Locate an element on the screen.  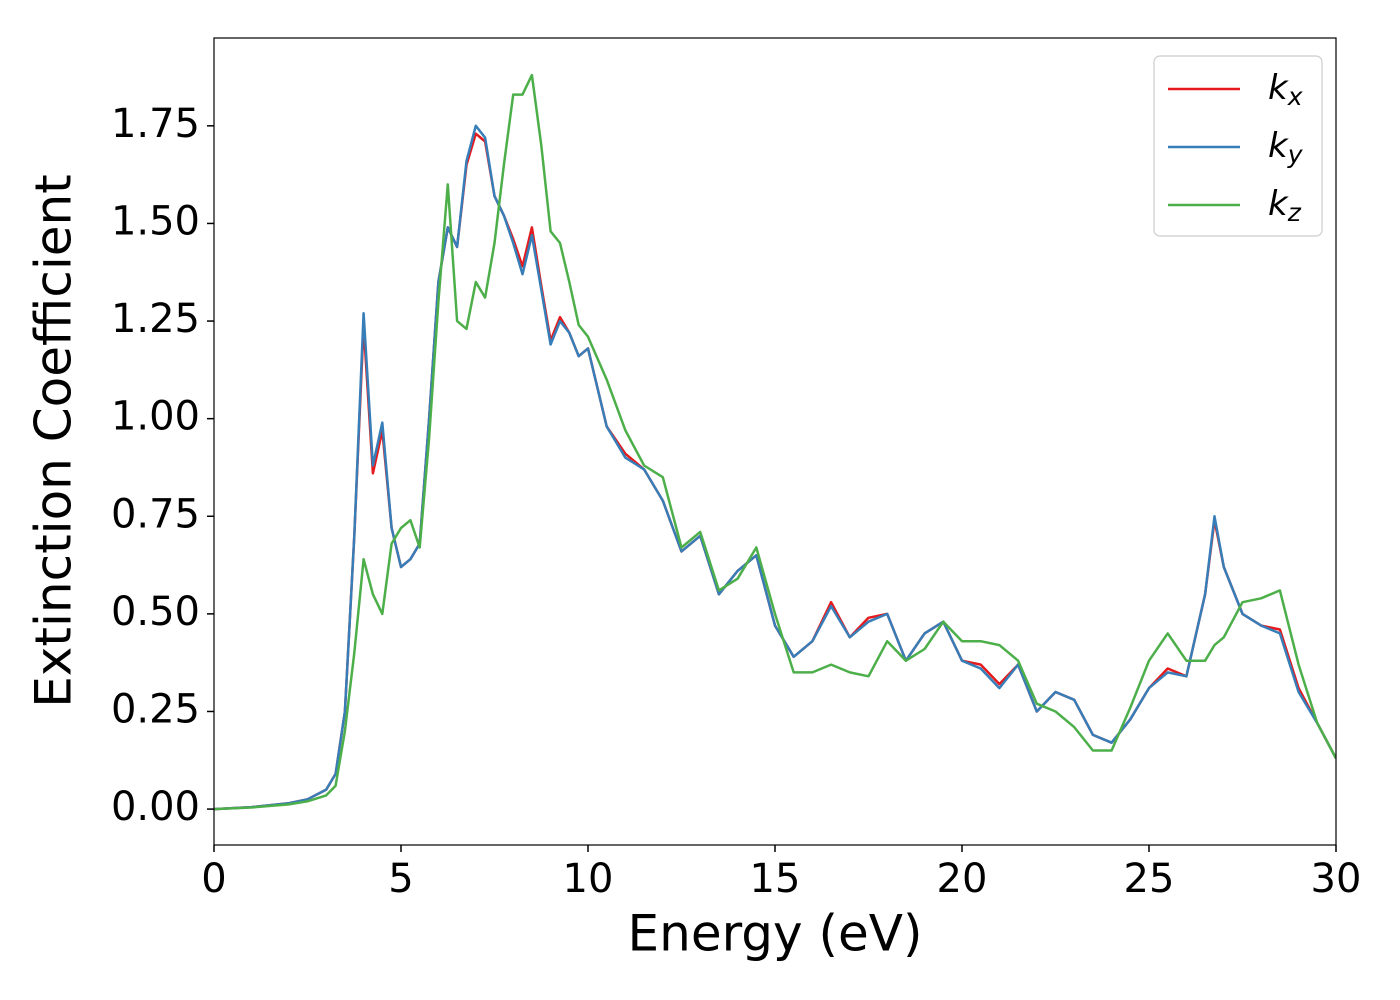
x-tick-label: 10 is located at coordinates (588, 879).